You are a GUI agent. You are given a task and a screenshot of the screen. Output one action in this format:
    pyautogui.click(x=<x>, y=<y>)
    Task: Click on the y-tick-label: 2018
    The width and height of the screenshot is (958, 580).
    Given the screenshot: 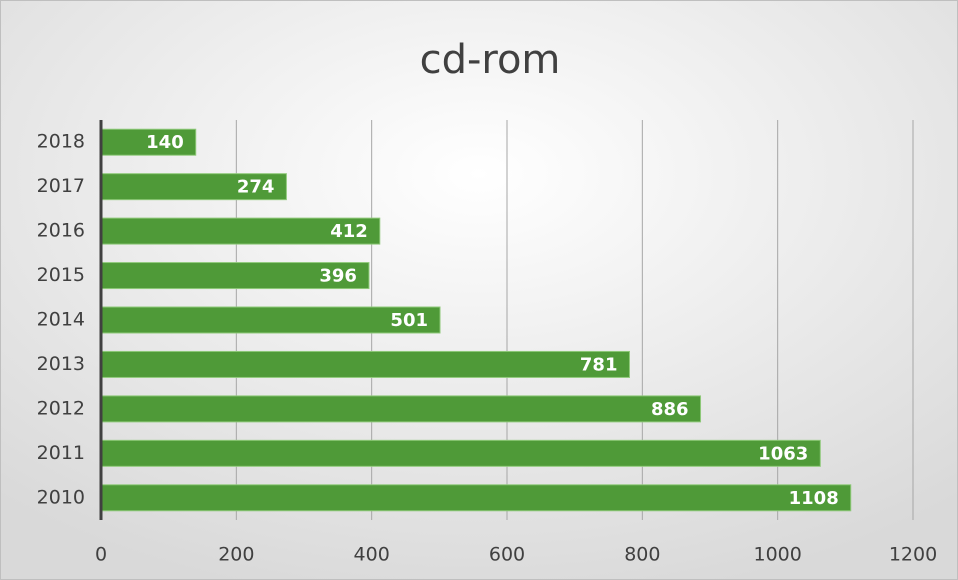 What is the action you would take?
    pyautogui.click(x=61, y=142)
    